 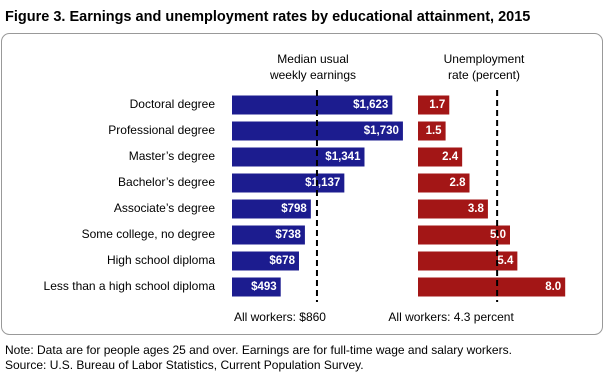 I want to click on category-label: Associate’s degree, so click(x=165, y=208).